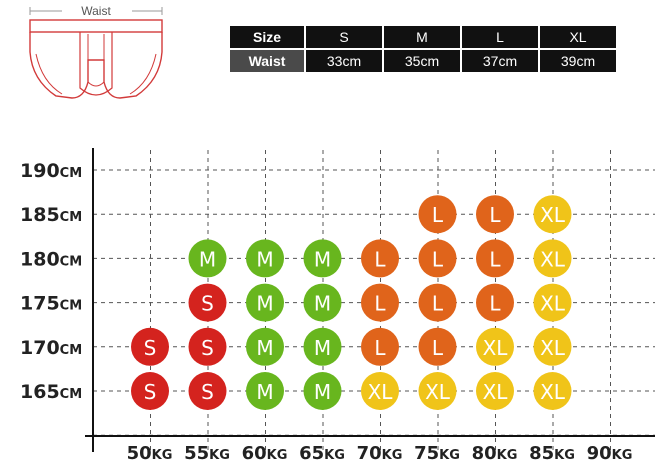  I want to click on underwear-diagram: Waist, so click(96, 54).